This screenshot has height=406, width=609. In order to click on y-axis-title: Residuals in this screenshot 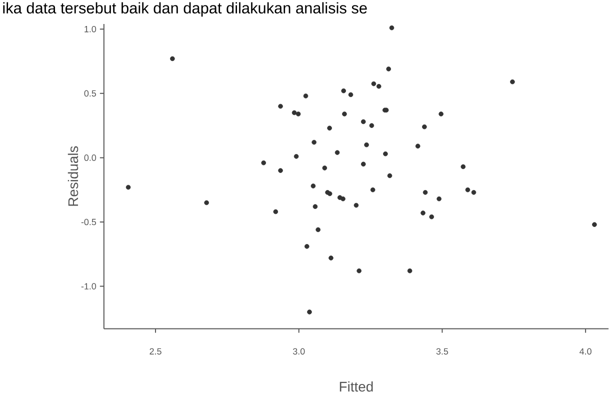, I will do `click(73, 176)`.